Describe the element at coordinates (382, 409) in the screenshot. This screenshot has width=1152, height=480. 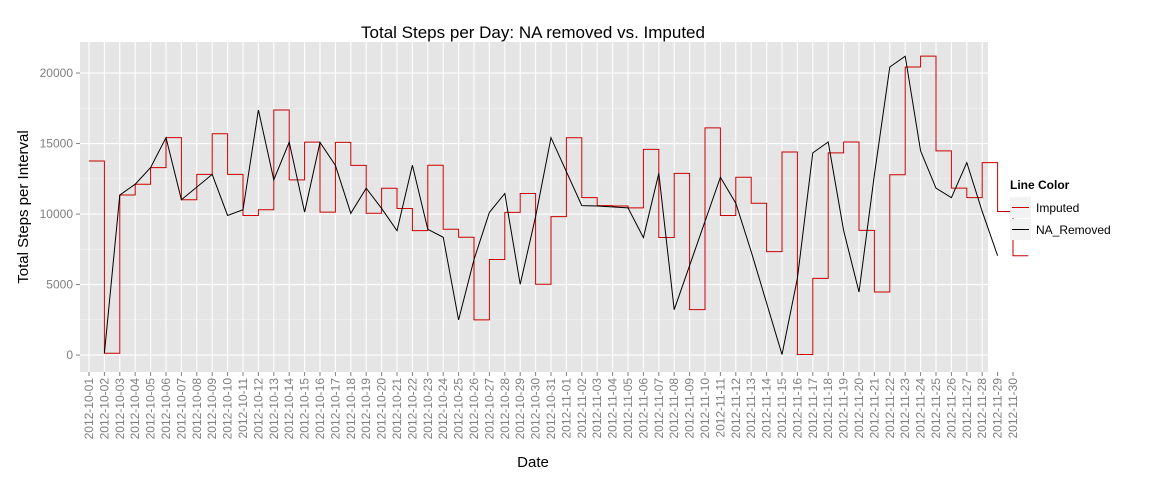
I see `x-tick-label: 2012-10-20` at that location.